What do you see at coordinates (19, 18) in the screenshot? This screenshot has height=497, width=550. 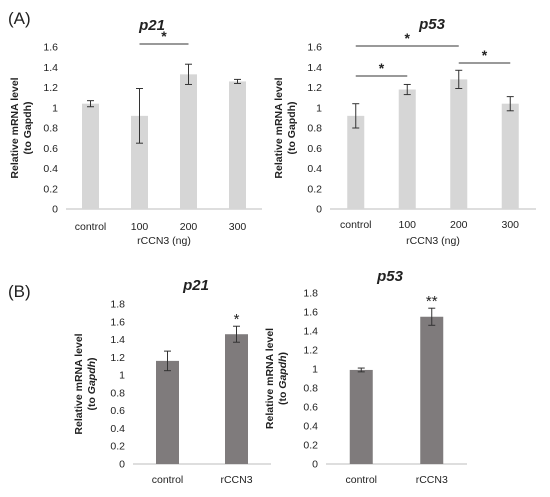 I see `panel-label-a: (A)` at bounding box center [19, 18].